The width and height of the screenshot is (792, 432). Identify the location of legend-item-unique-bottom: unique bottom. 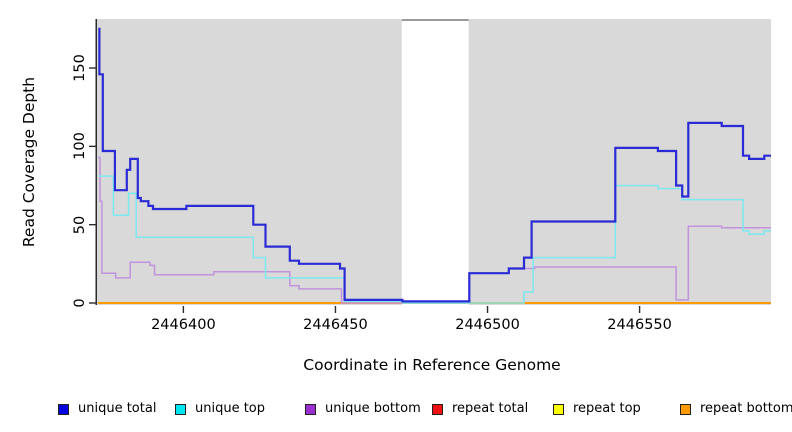
(363, 409).